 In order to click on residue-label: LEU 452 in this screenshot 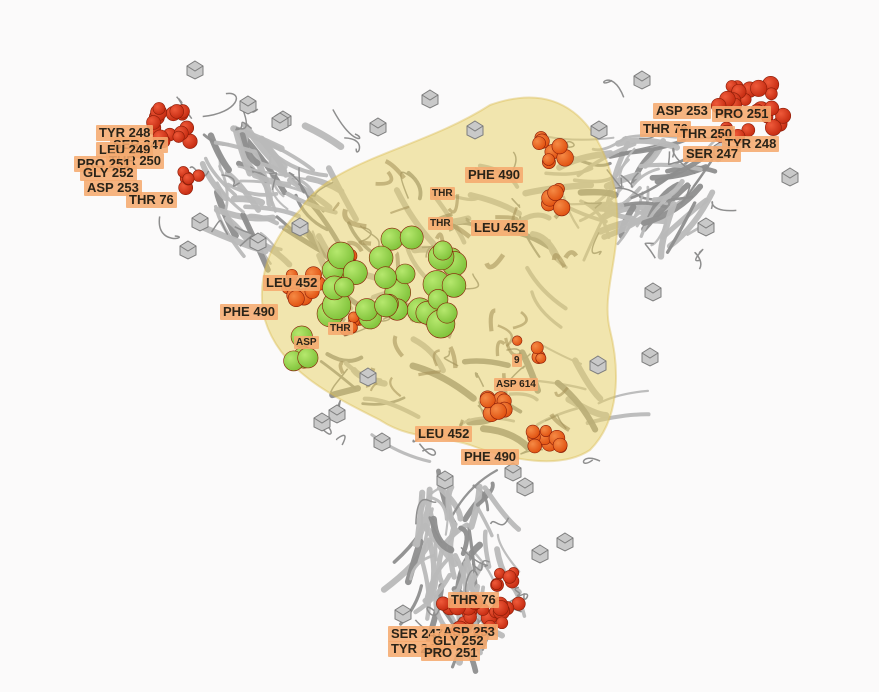, I will do `click(444, 434)`.